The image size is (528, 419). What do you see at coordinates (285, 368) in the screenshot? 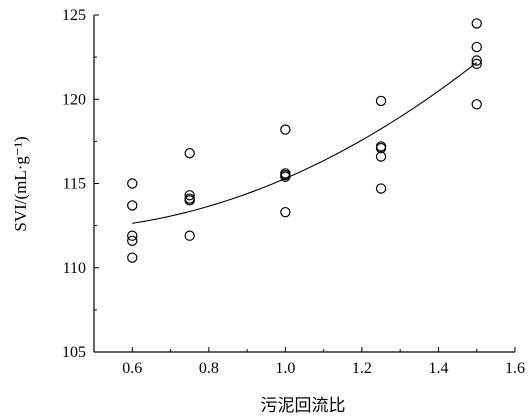
I see `x-tick-label: 1.0` at bounding box center [285, 368].